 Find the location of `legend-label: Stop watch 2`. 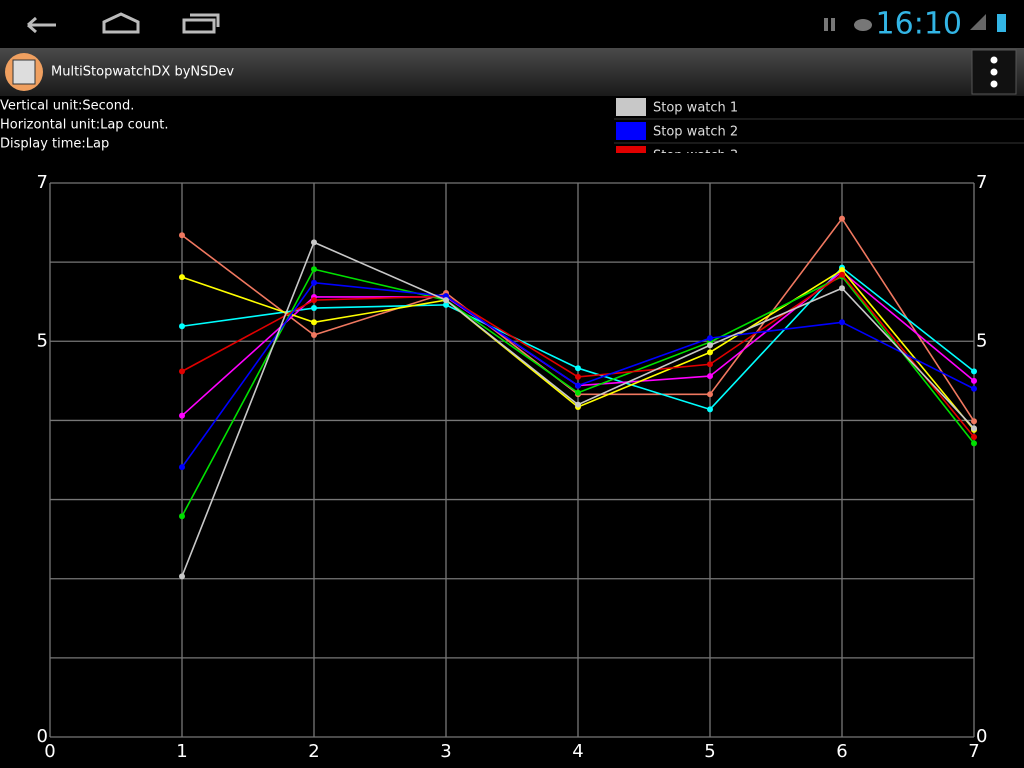

legend-label: Stop watch 2 is located at coordinates (695, 132).